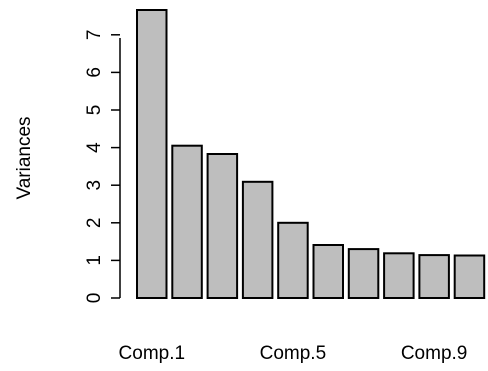 The height and width of the screenshot is (371, 488). What do you see at coordinates (152, 353) in the screenshot?
I see `x-tick-label-comp-1: Comp.1` at bounding box center [152, 353].